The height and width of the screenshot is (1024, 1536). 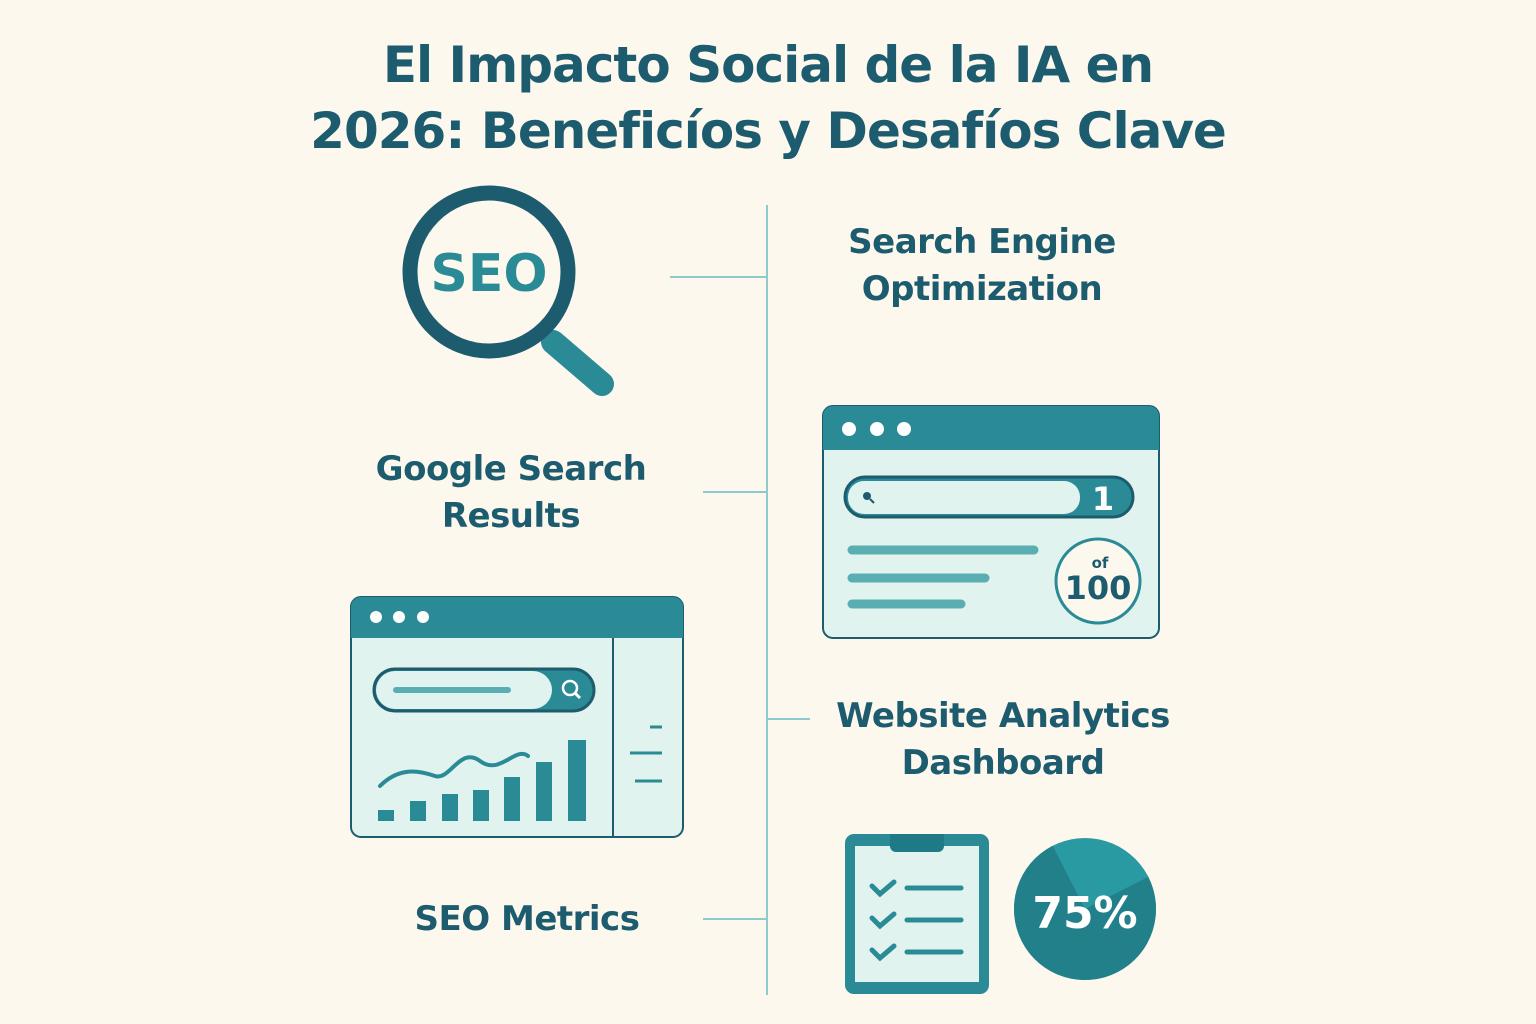 I want to click on checklist-clipboard-icon, so click(x=917, y=914).